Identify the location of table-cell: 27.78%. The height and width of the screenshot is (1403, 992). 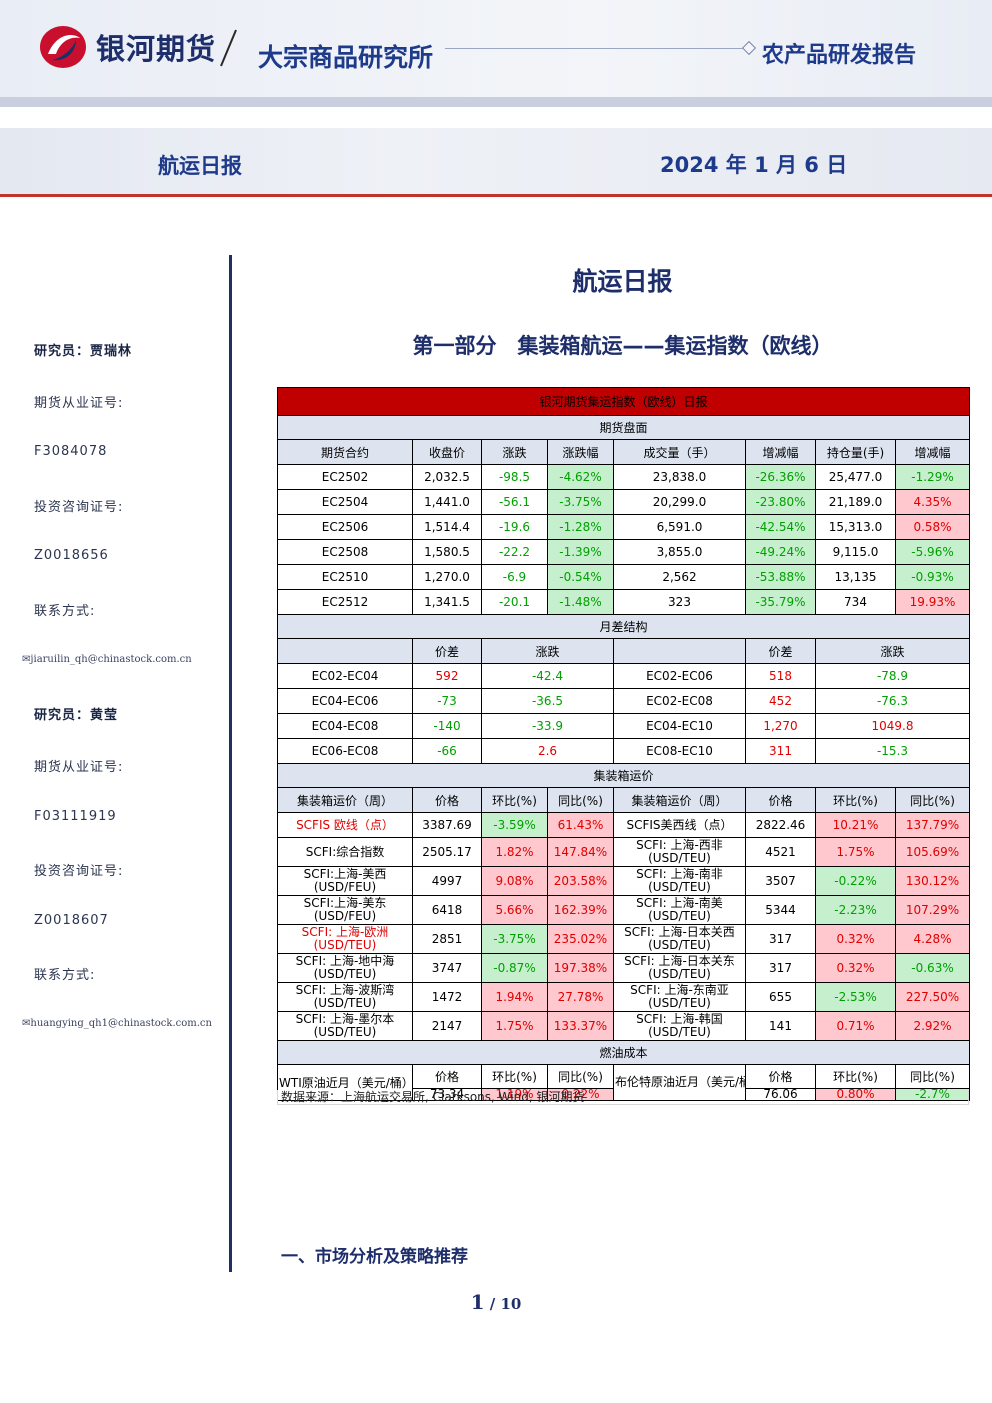
(580, 997).